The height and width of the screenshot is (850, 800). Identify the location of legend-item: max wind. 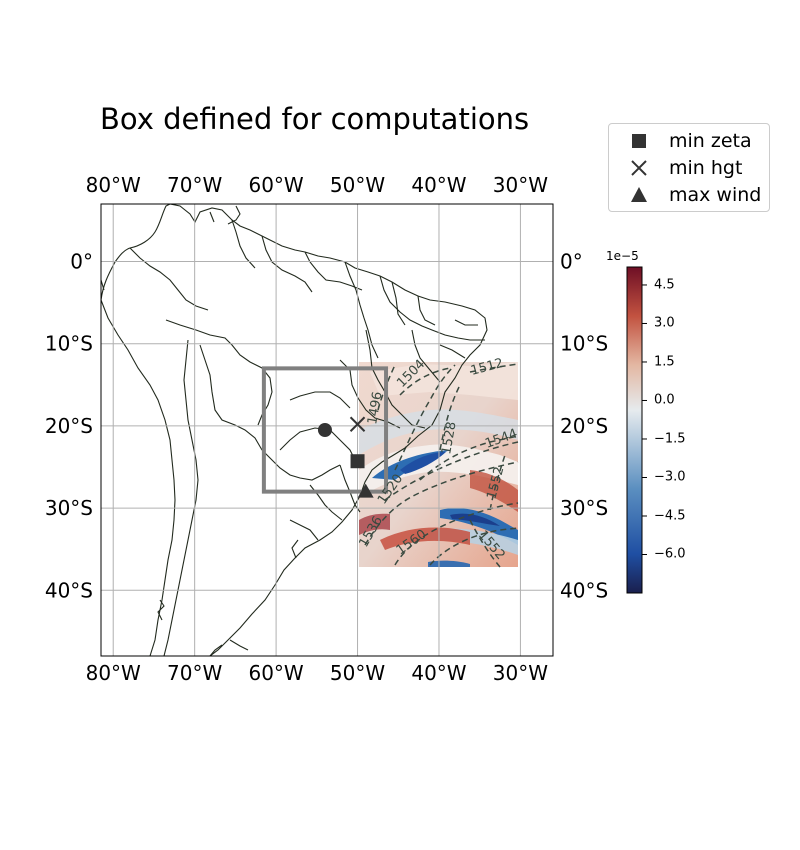
(685, 195).